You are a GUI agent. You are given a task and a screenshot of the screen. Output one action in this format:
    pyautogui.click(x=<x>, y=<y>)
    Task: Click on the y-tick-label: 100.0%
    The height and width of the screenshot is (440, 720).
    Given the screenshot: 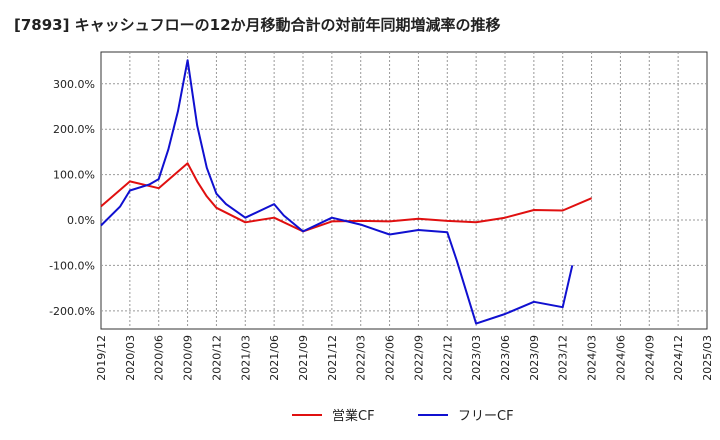 What is the action you would take?
    pyautogui.click(x=74, y=175)
    